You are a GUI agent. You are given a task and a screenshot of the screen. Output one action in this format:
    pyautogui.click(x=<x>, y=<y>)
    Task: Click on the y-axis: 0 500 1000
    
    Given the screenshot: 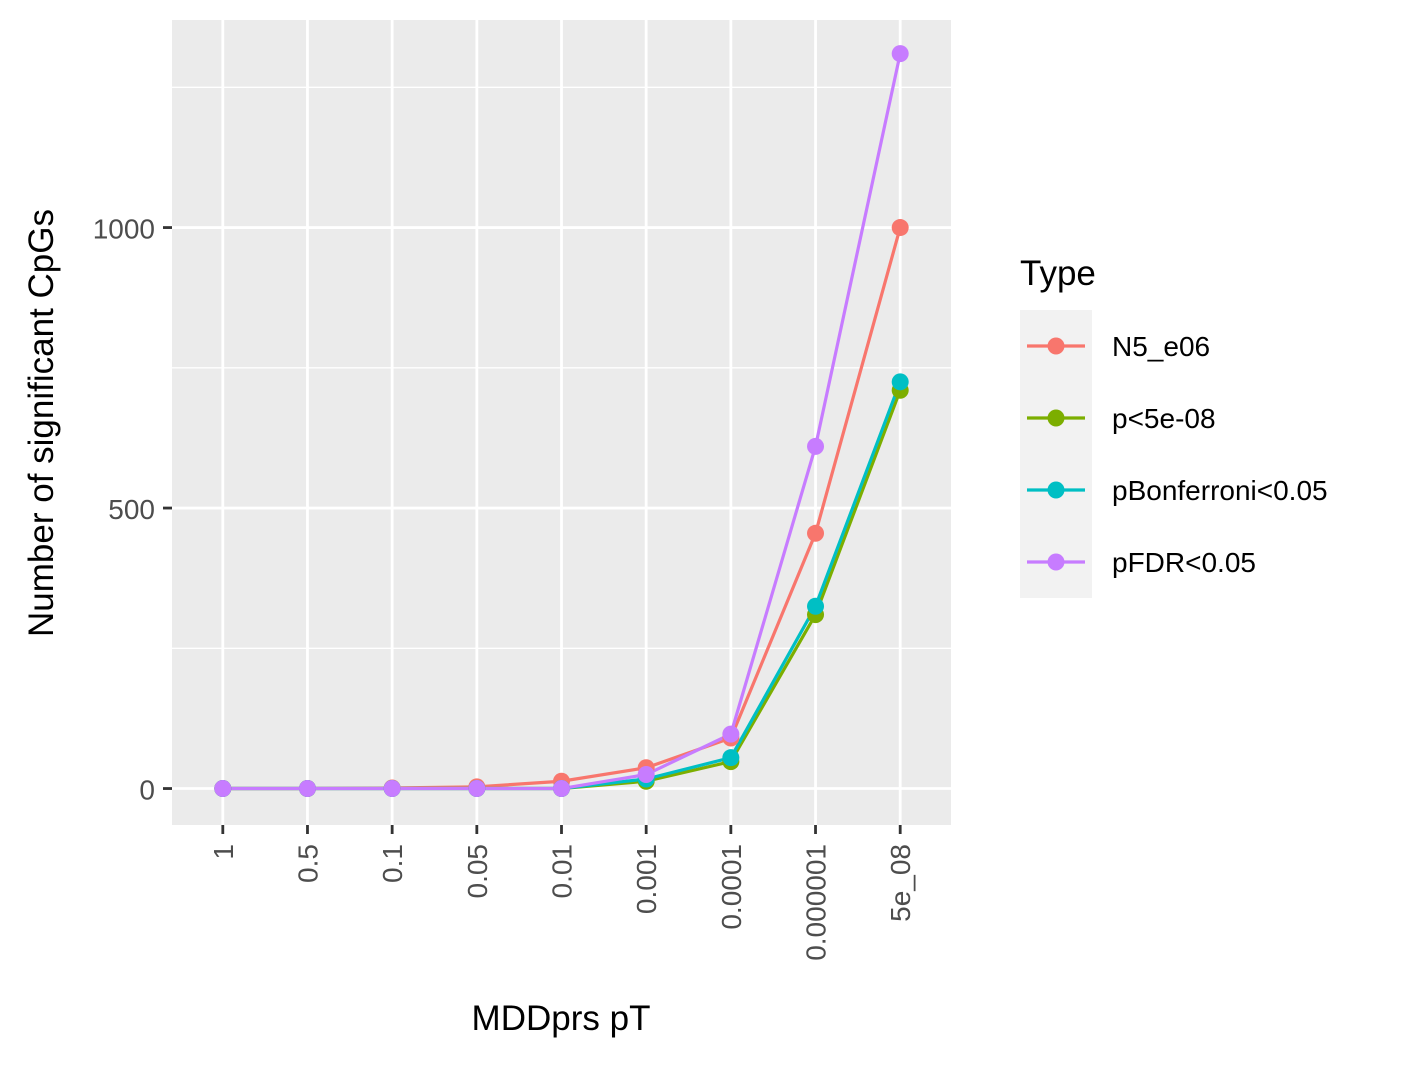 What is the action you would take?
    pyautogui.click(x=132, y=510)
    